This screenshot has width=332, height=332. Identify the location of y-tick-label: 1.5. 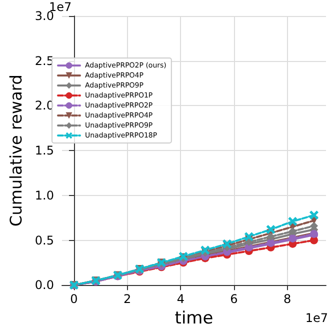
(44, 151).